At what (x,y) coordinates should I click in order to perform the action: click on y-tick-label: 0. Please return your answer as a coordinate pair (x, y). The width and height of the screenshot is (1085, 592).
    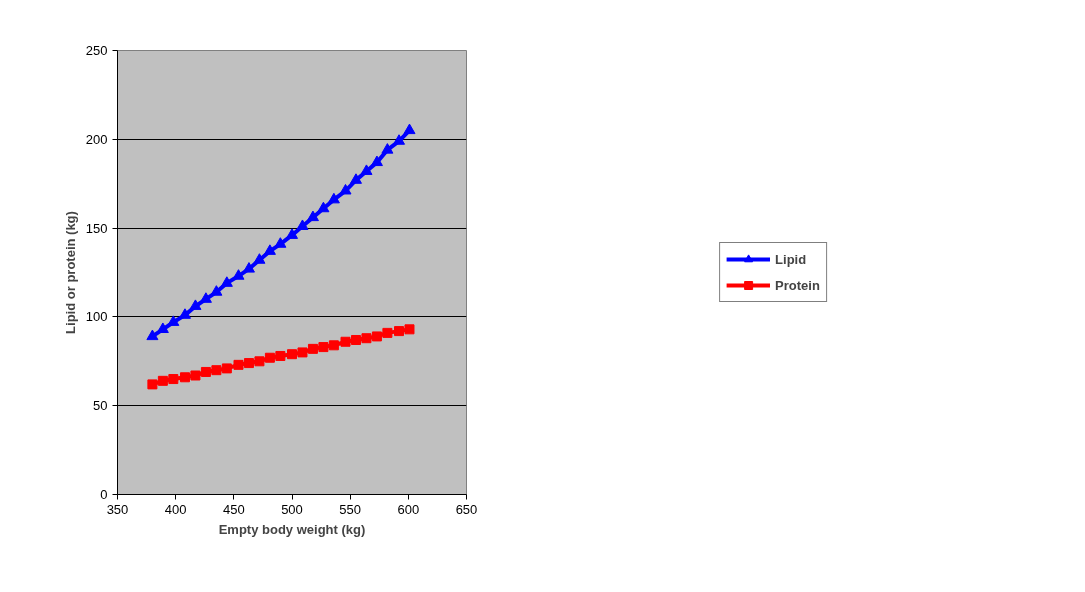
    Looking at the image, I should click on (104, 494).